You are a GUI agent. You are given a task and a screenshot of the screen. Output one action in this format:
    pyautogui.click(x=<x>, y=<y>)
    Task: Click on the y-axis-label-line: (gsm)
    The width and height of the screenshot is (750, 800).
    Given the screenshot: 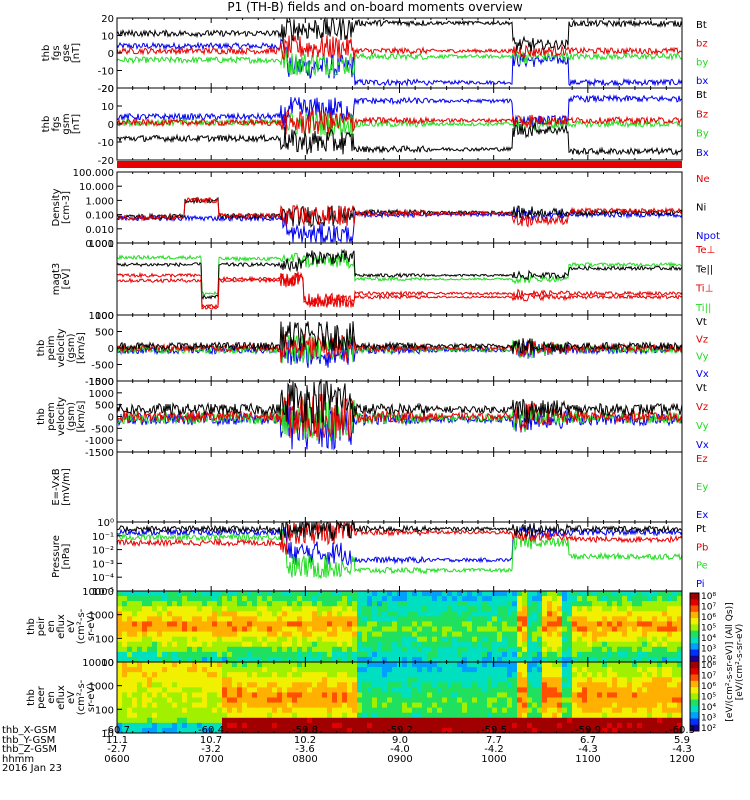 What is the action you would take?
    pyautogui.click(x=71, y=347)
    